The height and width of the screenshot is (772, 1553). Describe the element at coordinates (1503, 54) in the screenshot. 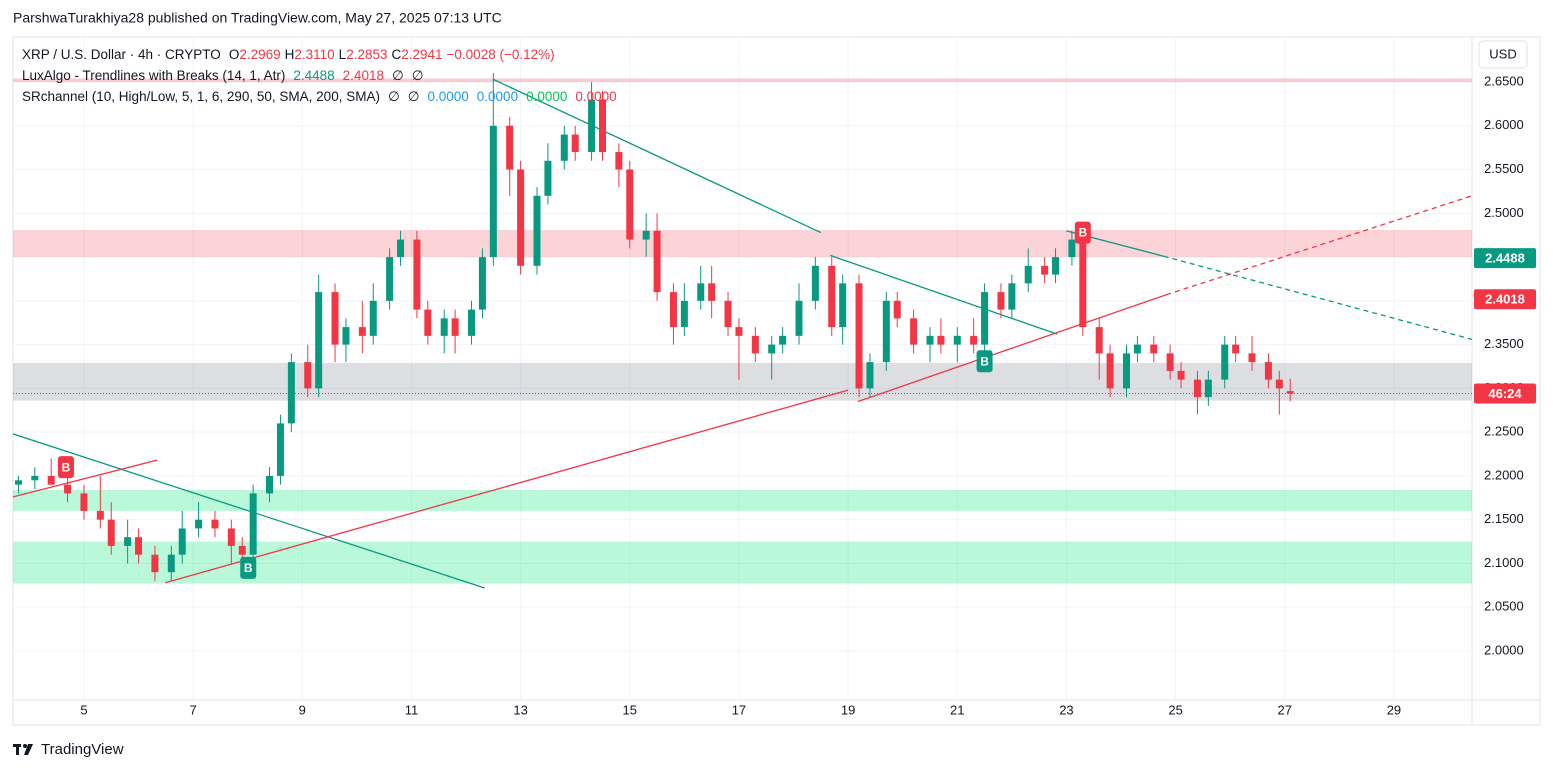

I see `currency-box` at that location.